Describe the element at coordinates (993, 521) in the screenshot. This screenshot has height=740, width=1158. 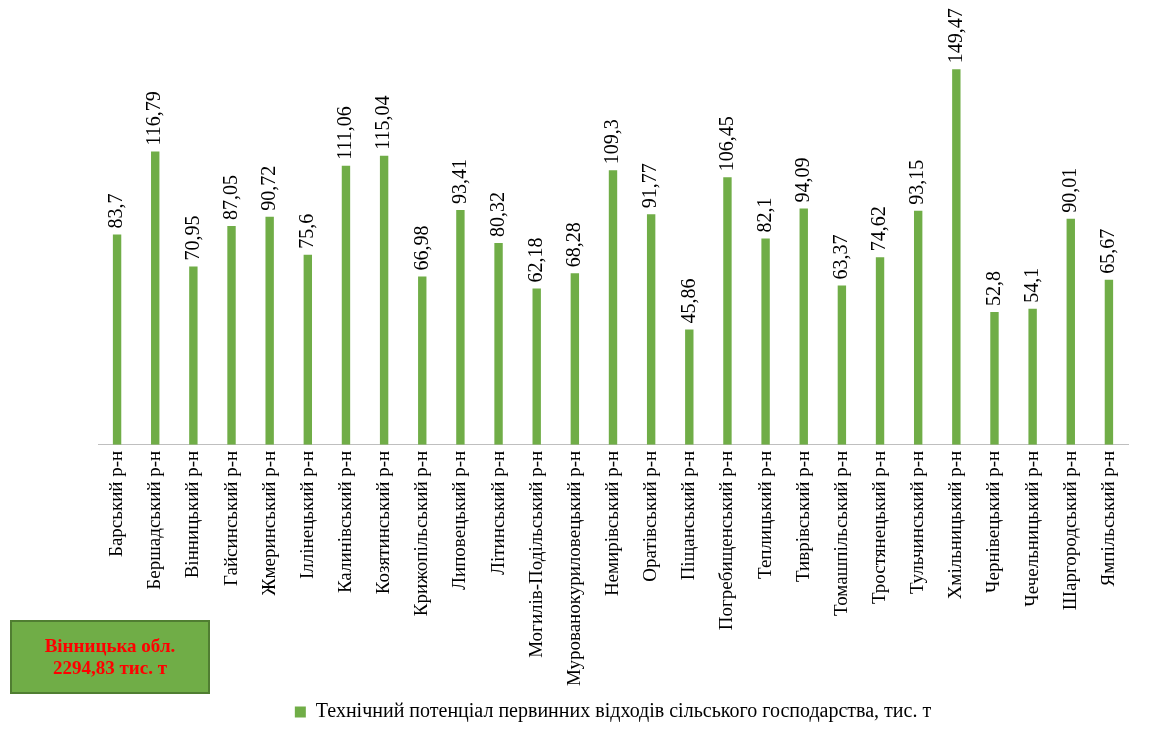
I see `x-tick-label: Чернівецький р-н` at that location.